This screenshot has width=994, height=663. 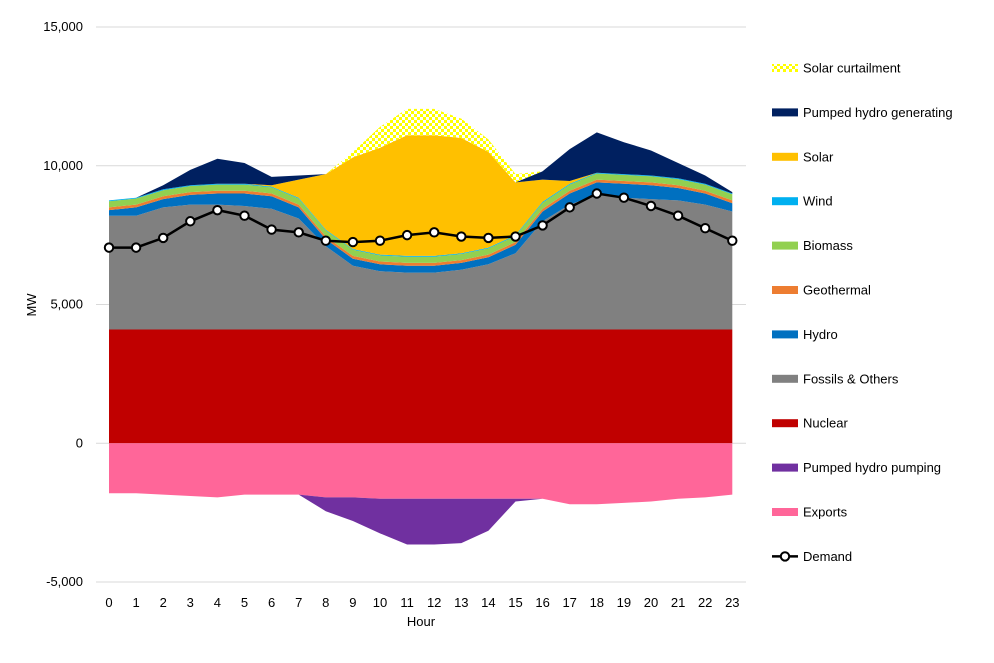 What do you see at coordinates (851, 378) in the screenshot?
I see `legend-label: Fossils & Others` at bounding box center [851, 378].